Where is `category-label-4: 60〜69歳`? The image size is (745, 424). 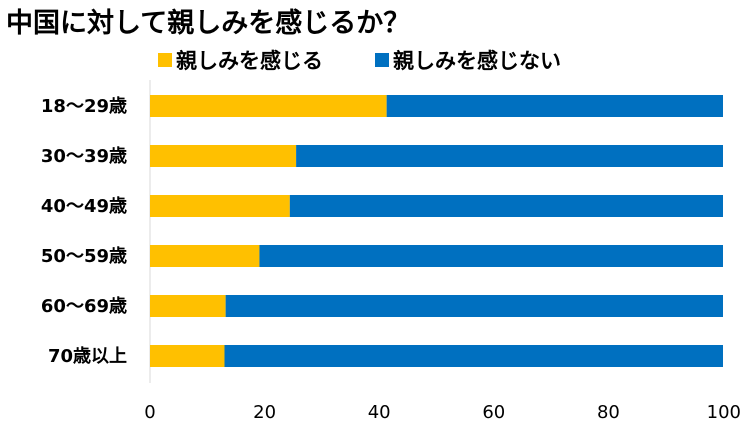
category-label-4: 60〜69歳 is located at coordinates (84, 306).